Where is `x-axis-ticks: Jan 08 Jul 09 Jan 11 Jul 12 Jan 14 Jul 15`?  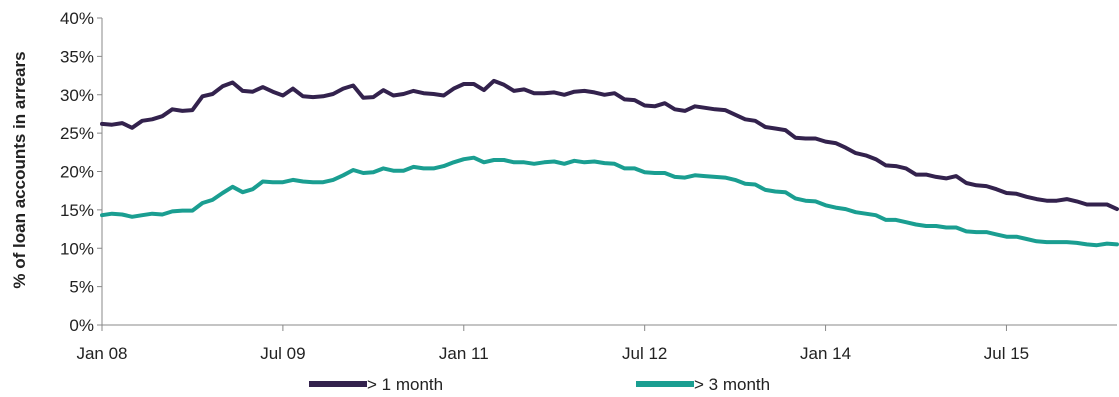 x-axis-ticks: Jan 08 Jul 09 Jan 11 Jul 12 Jan 14 Jul 15 is located at coordinates (552, 344).